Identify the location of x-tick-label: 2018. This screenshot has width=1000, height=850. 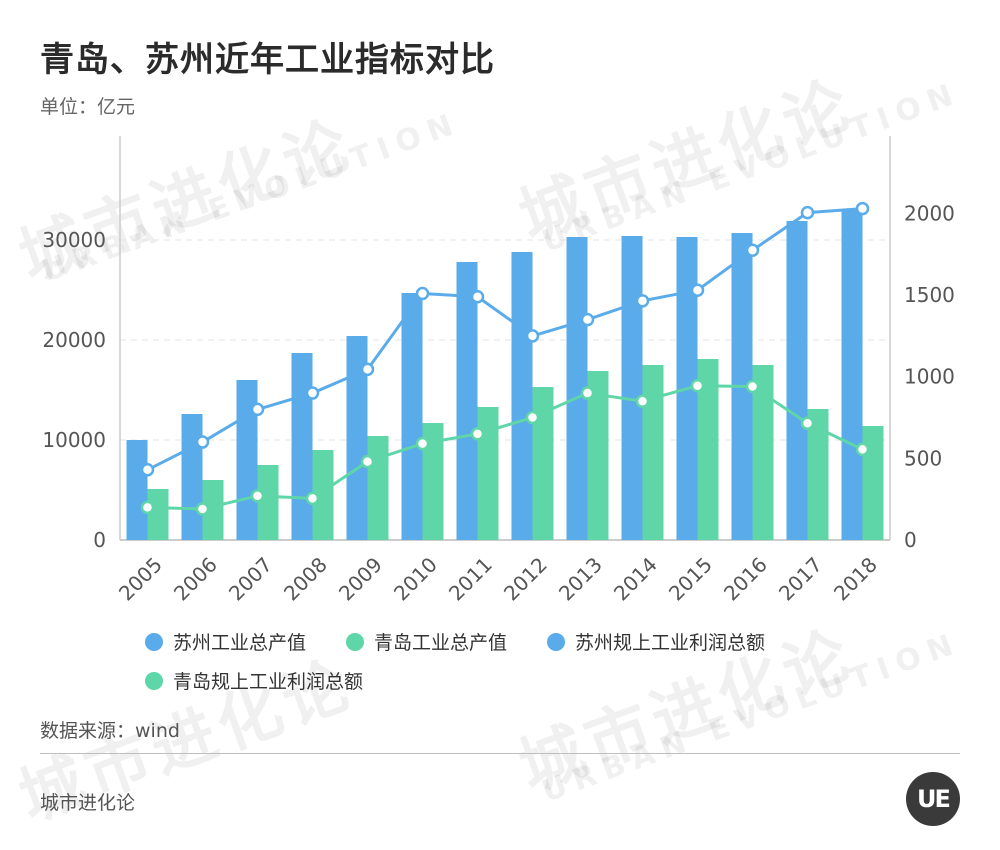
(855, 578).